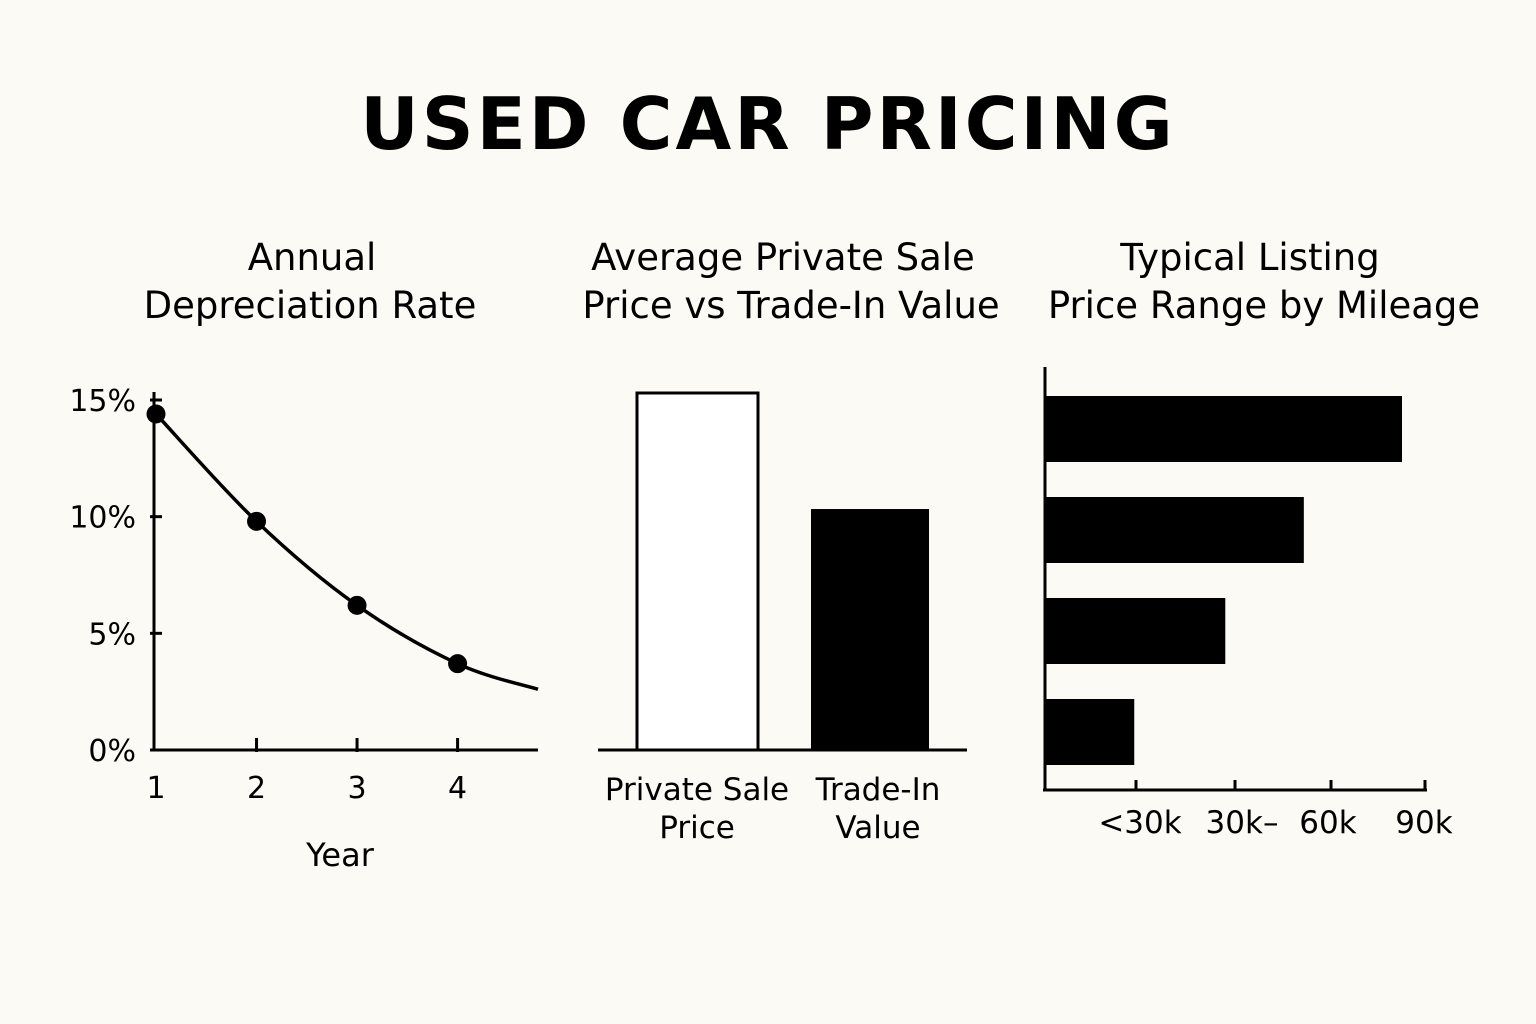 The width and height of the screenshot is (1536, 1024). What do you see at coordinates (155, 788) in the screenshot?
I see `depreciation-x-tick-label: 1` at bounding box center [155, 788].